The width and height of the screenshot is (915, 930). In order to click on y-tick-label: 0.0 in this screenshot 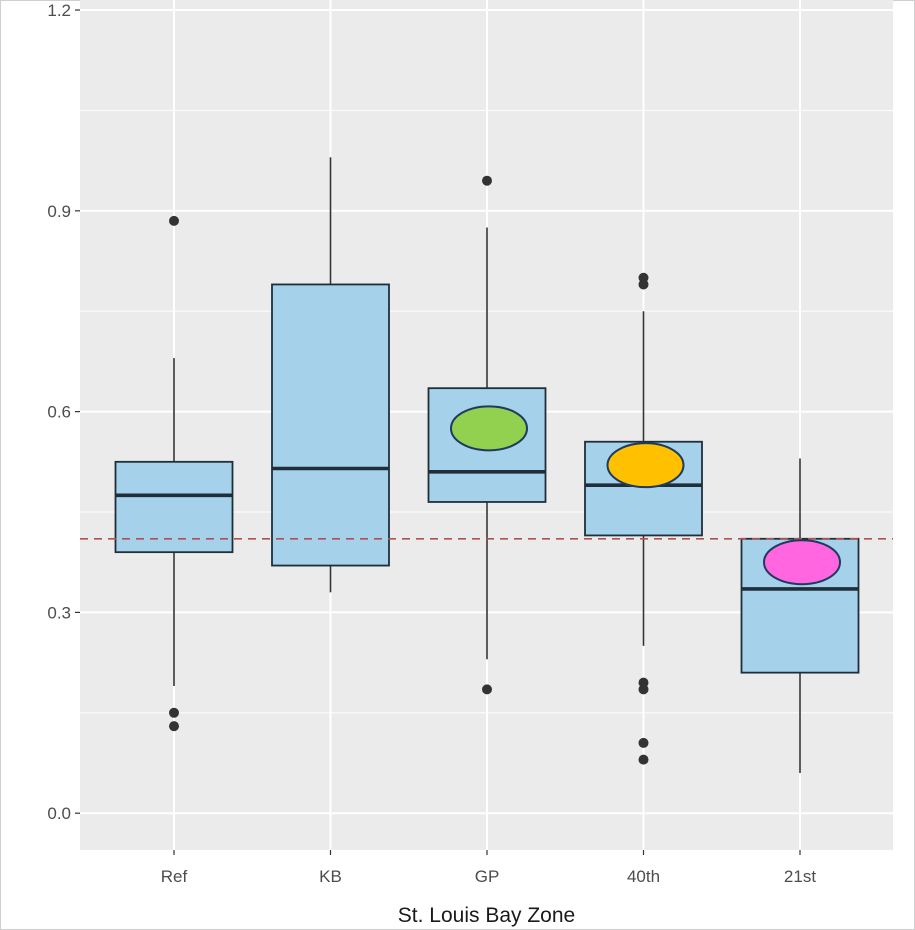, I will do `click(59, 813)`.